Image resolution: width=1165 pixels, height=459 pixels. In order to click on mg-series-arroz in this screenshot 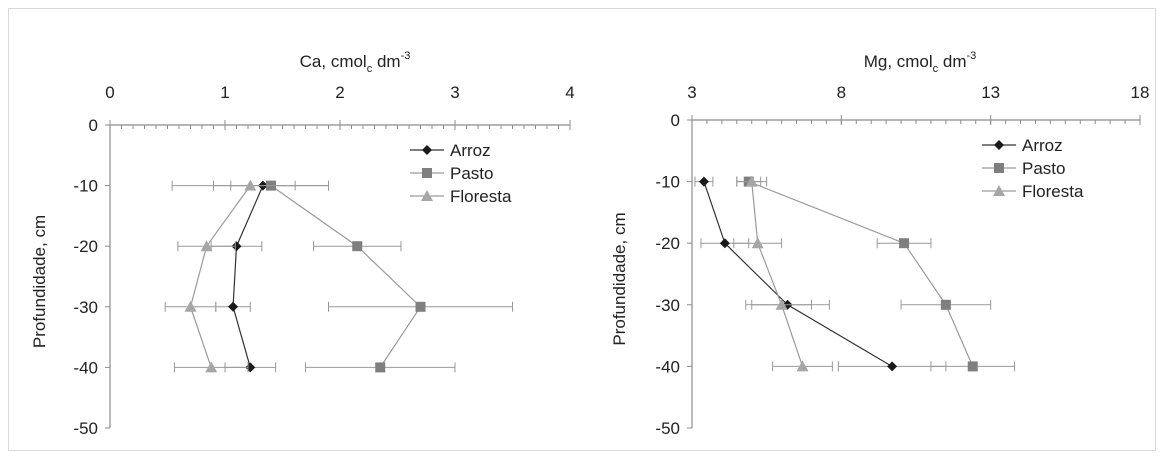, I will do `click(820, 274)`.